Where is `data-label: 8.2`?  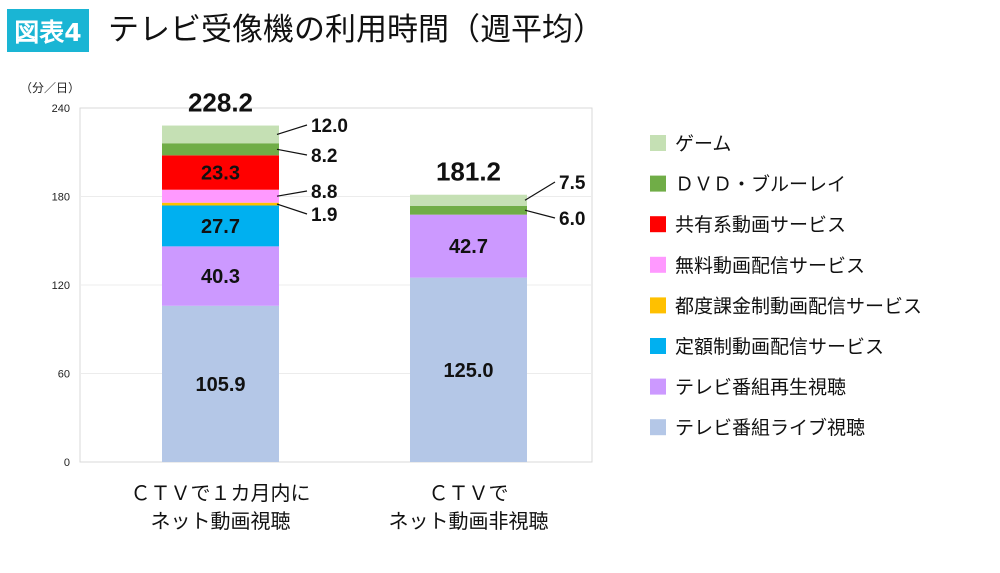
data-label: 8.2 is located at coordinates (324, 156).